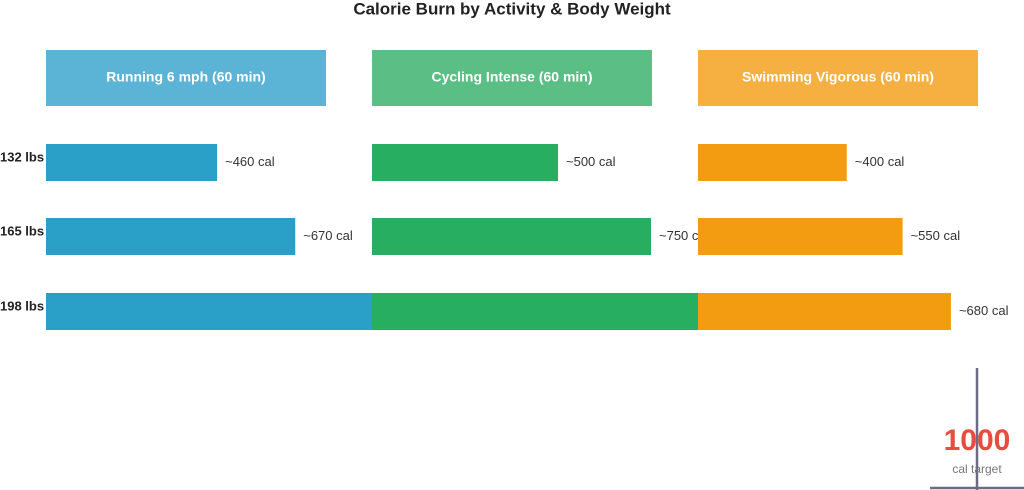 This screenshot has width=1024, height=490. I want to click on value-label: ~400 cal, so click(880, 161).